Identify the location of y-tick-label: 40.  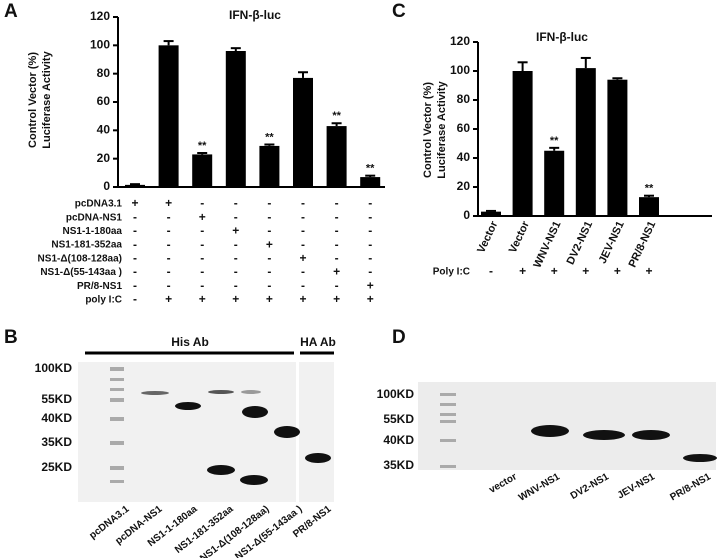
(104, 130).